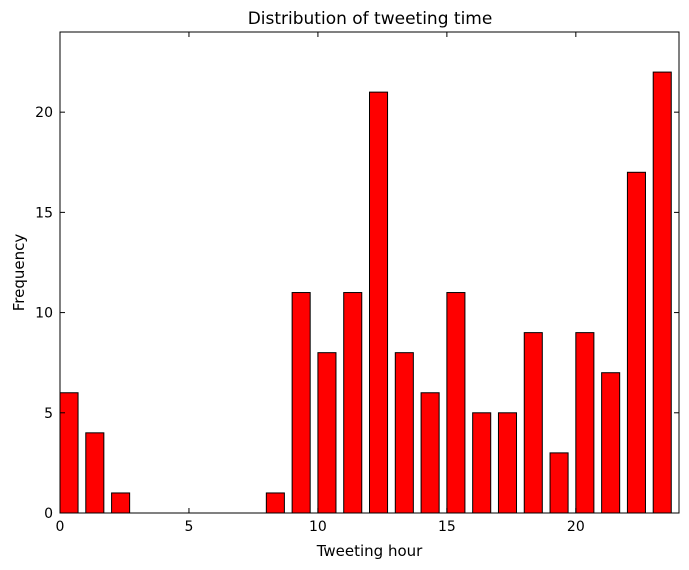 The height and width of the screenshot is (570, 689). Describe the element at coordinates (369, 551) in the screenshot. I see `x-axis-label: Tweeting hour` at that location.